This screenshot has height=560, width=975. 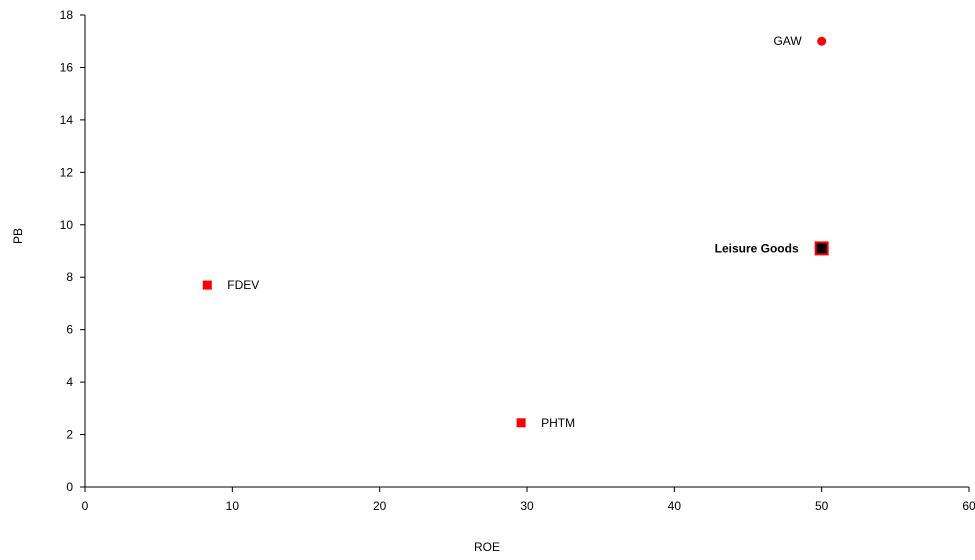 What do you see at coordinates (67, 120) in the screenshot?
I see `y-tick-label: 14` at bounding box center [67, 120].